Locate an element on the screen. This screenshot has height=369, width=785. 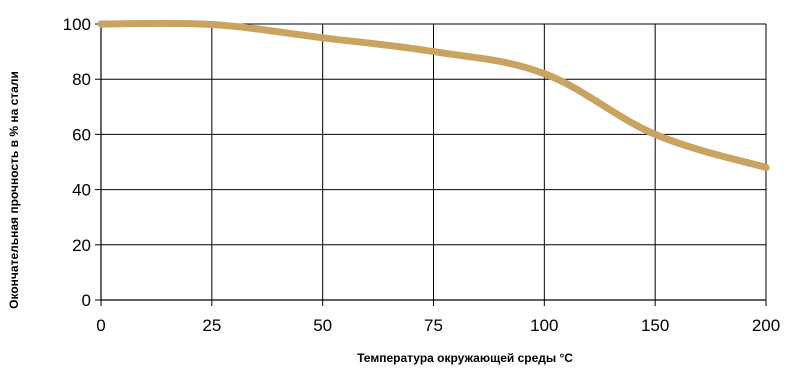
x-tick-label: 200 is located at coordinates (766, 325).